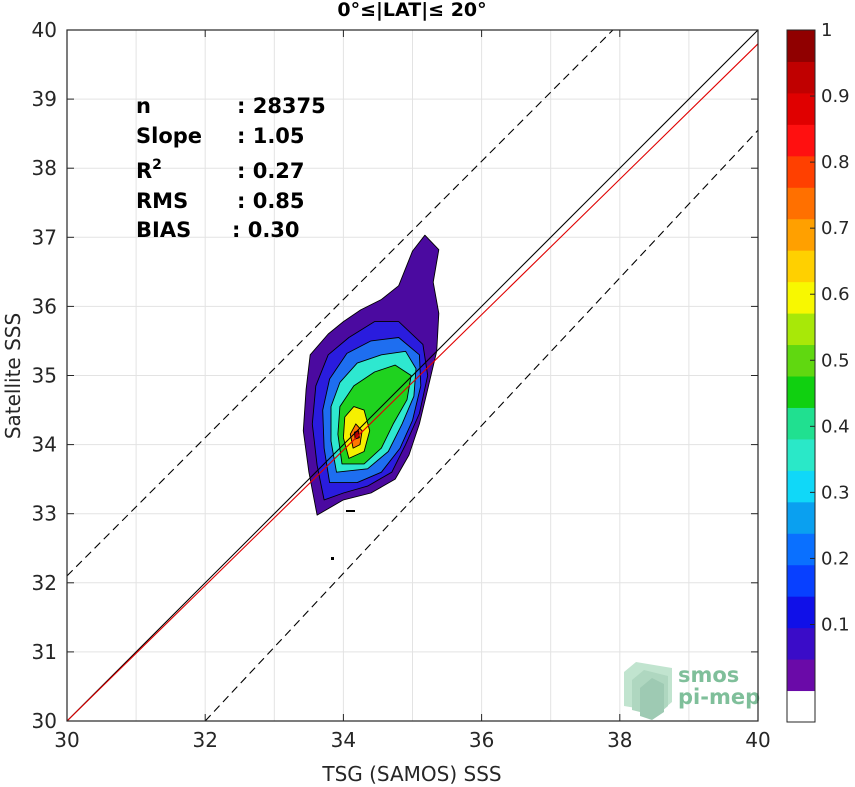 The image size is (855, 787). Describe the element at coordinates (44, 99) in the screenshot. I see `y-tick-label: 39` at that location.